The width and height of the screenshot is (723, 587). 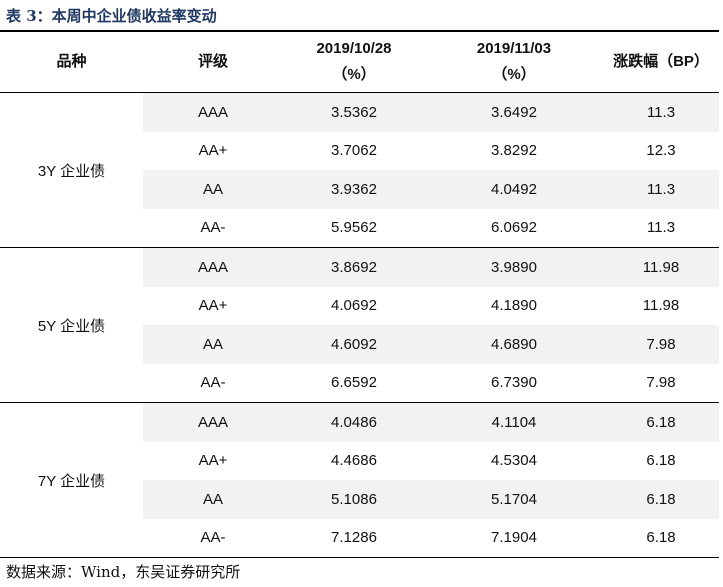 What do you see at coordinates (354, 499) in the screenshot?
I see `cell-yield-date1: 5.1086` at bounding box center [354, 499].